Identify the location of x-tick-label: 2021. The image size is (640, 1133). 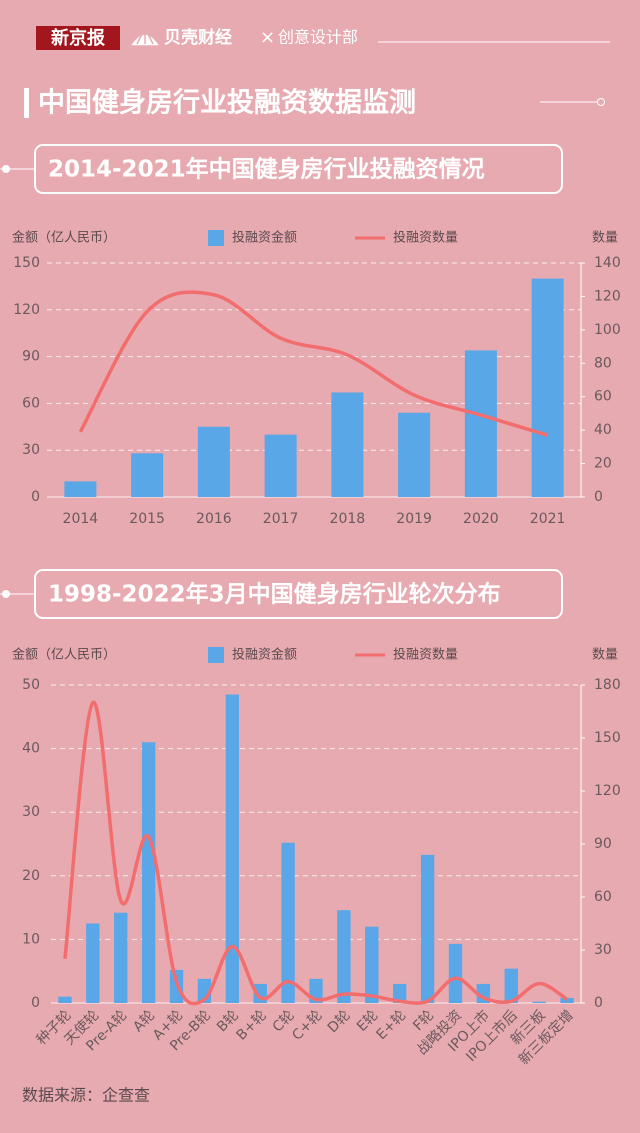
(548, 519).